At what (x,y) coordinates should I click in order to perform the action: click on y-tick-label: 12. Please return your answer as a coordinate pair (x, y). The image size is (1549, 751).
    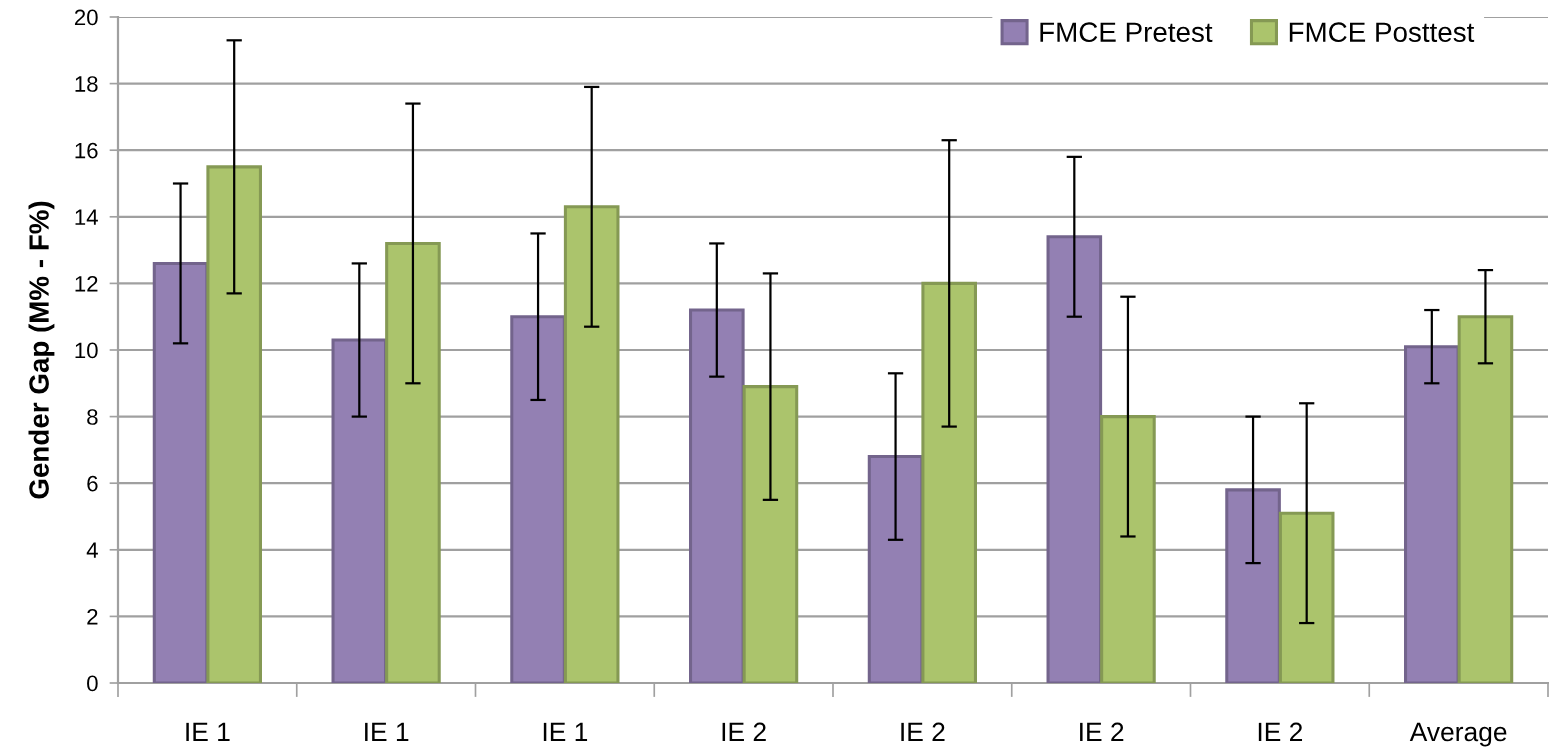
    Looking at the image, I should click on (86, 283).